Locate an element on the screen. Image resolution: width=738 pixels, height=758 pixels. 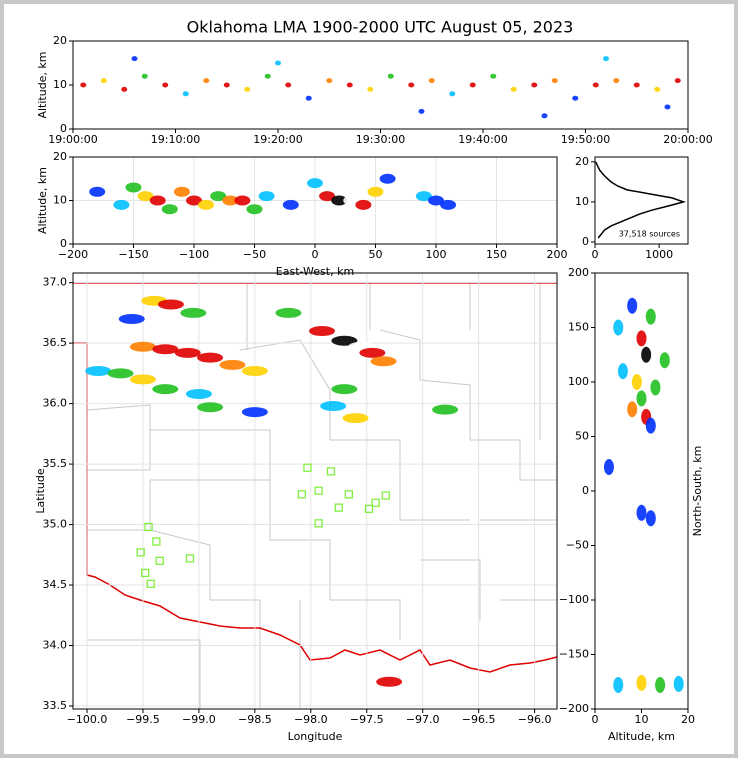
y-tick-label: 36.5 is located at coordinates (55, 342).